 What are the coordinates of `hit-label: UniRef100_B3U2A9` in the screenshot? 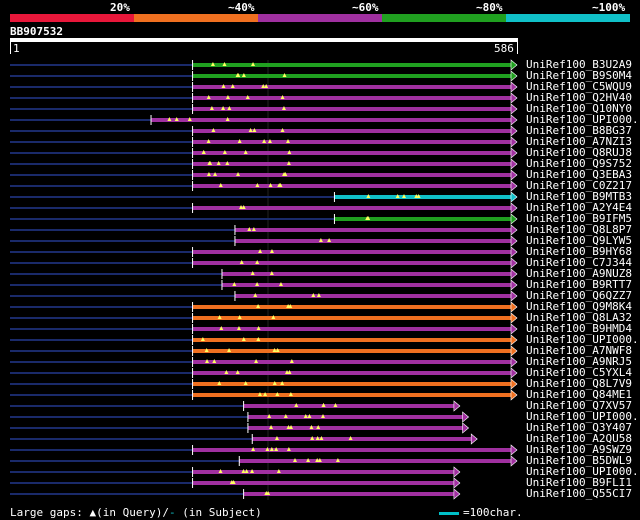 It's located at (579, 64).